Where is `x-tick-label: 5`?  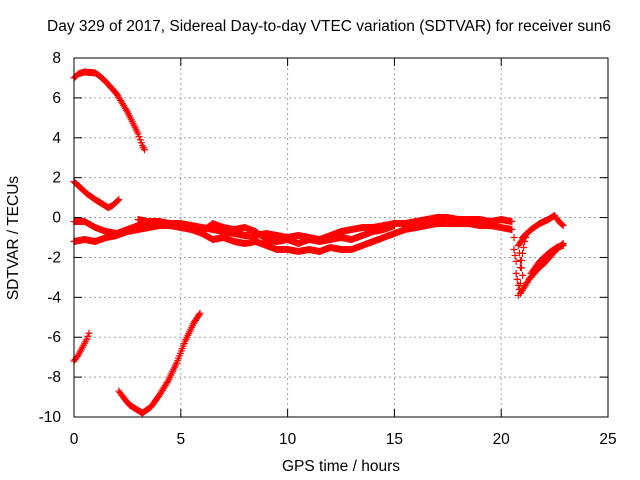 x-tick-label: 5 is located at coordinates (180, 439).